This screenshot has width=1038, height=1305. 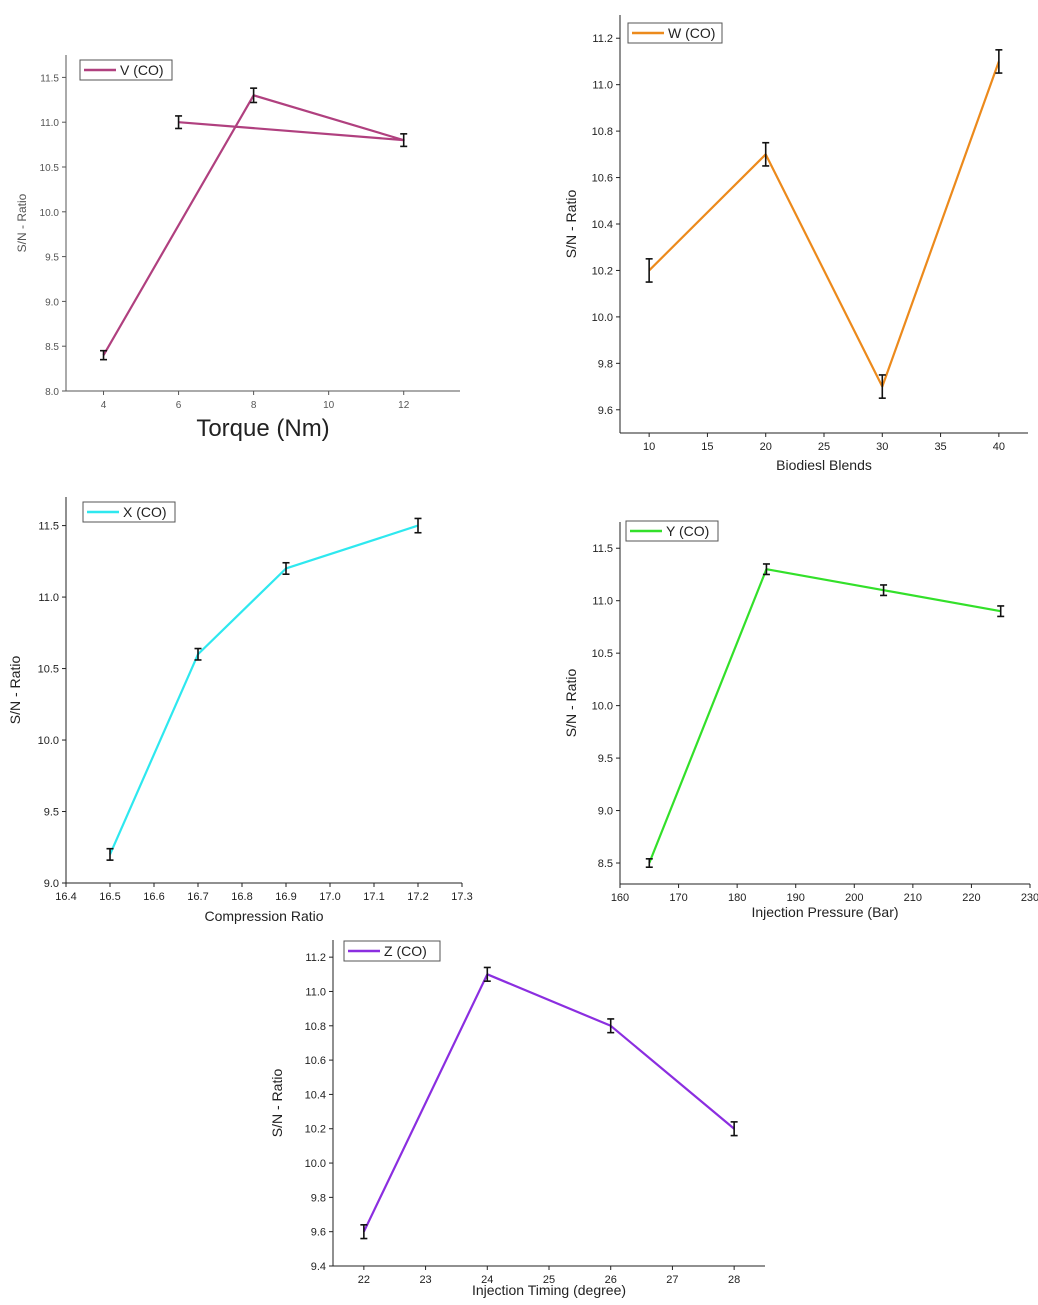 I want to click on chart-v-y-axis-label: S/N - Ratio, so click(x=22, y=222).